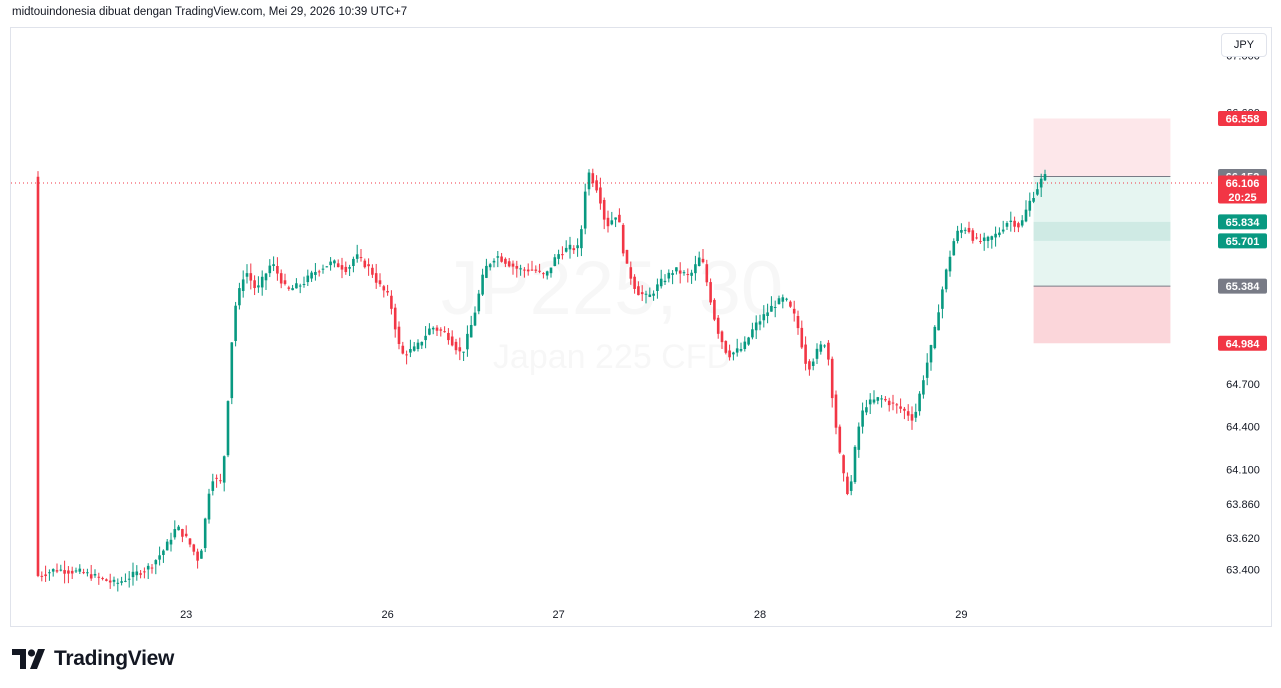 The height and width of the screenshot is (688, 1281). Describe the element at coordinates (1243, 184) in the screenshot. I see `price-tag-label: 66.106` at that location.